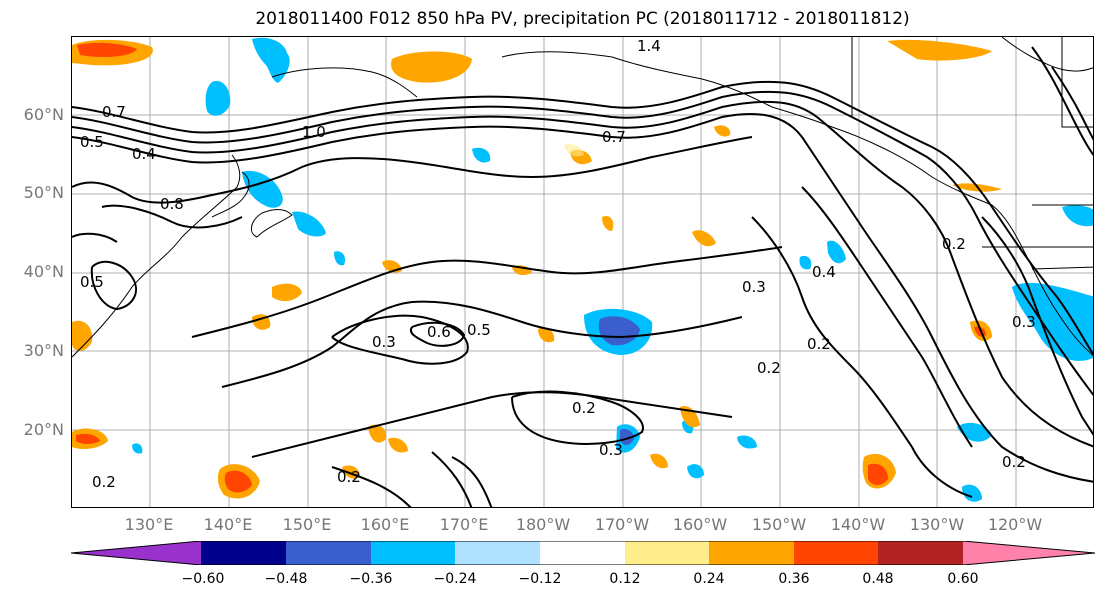  I want to click on colorbar-tick: 0.36, so click(794, 579).